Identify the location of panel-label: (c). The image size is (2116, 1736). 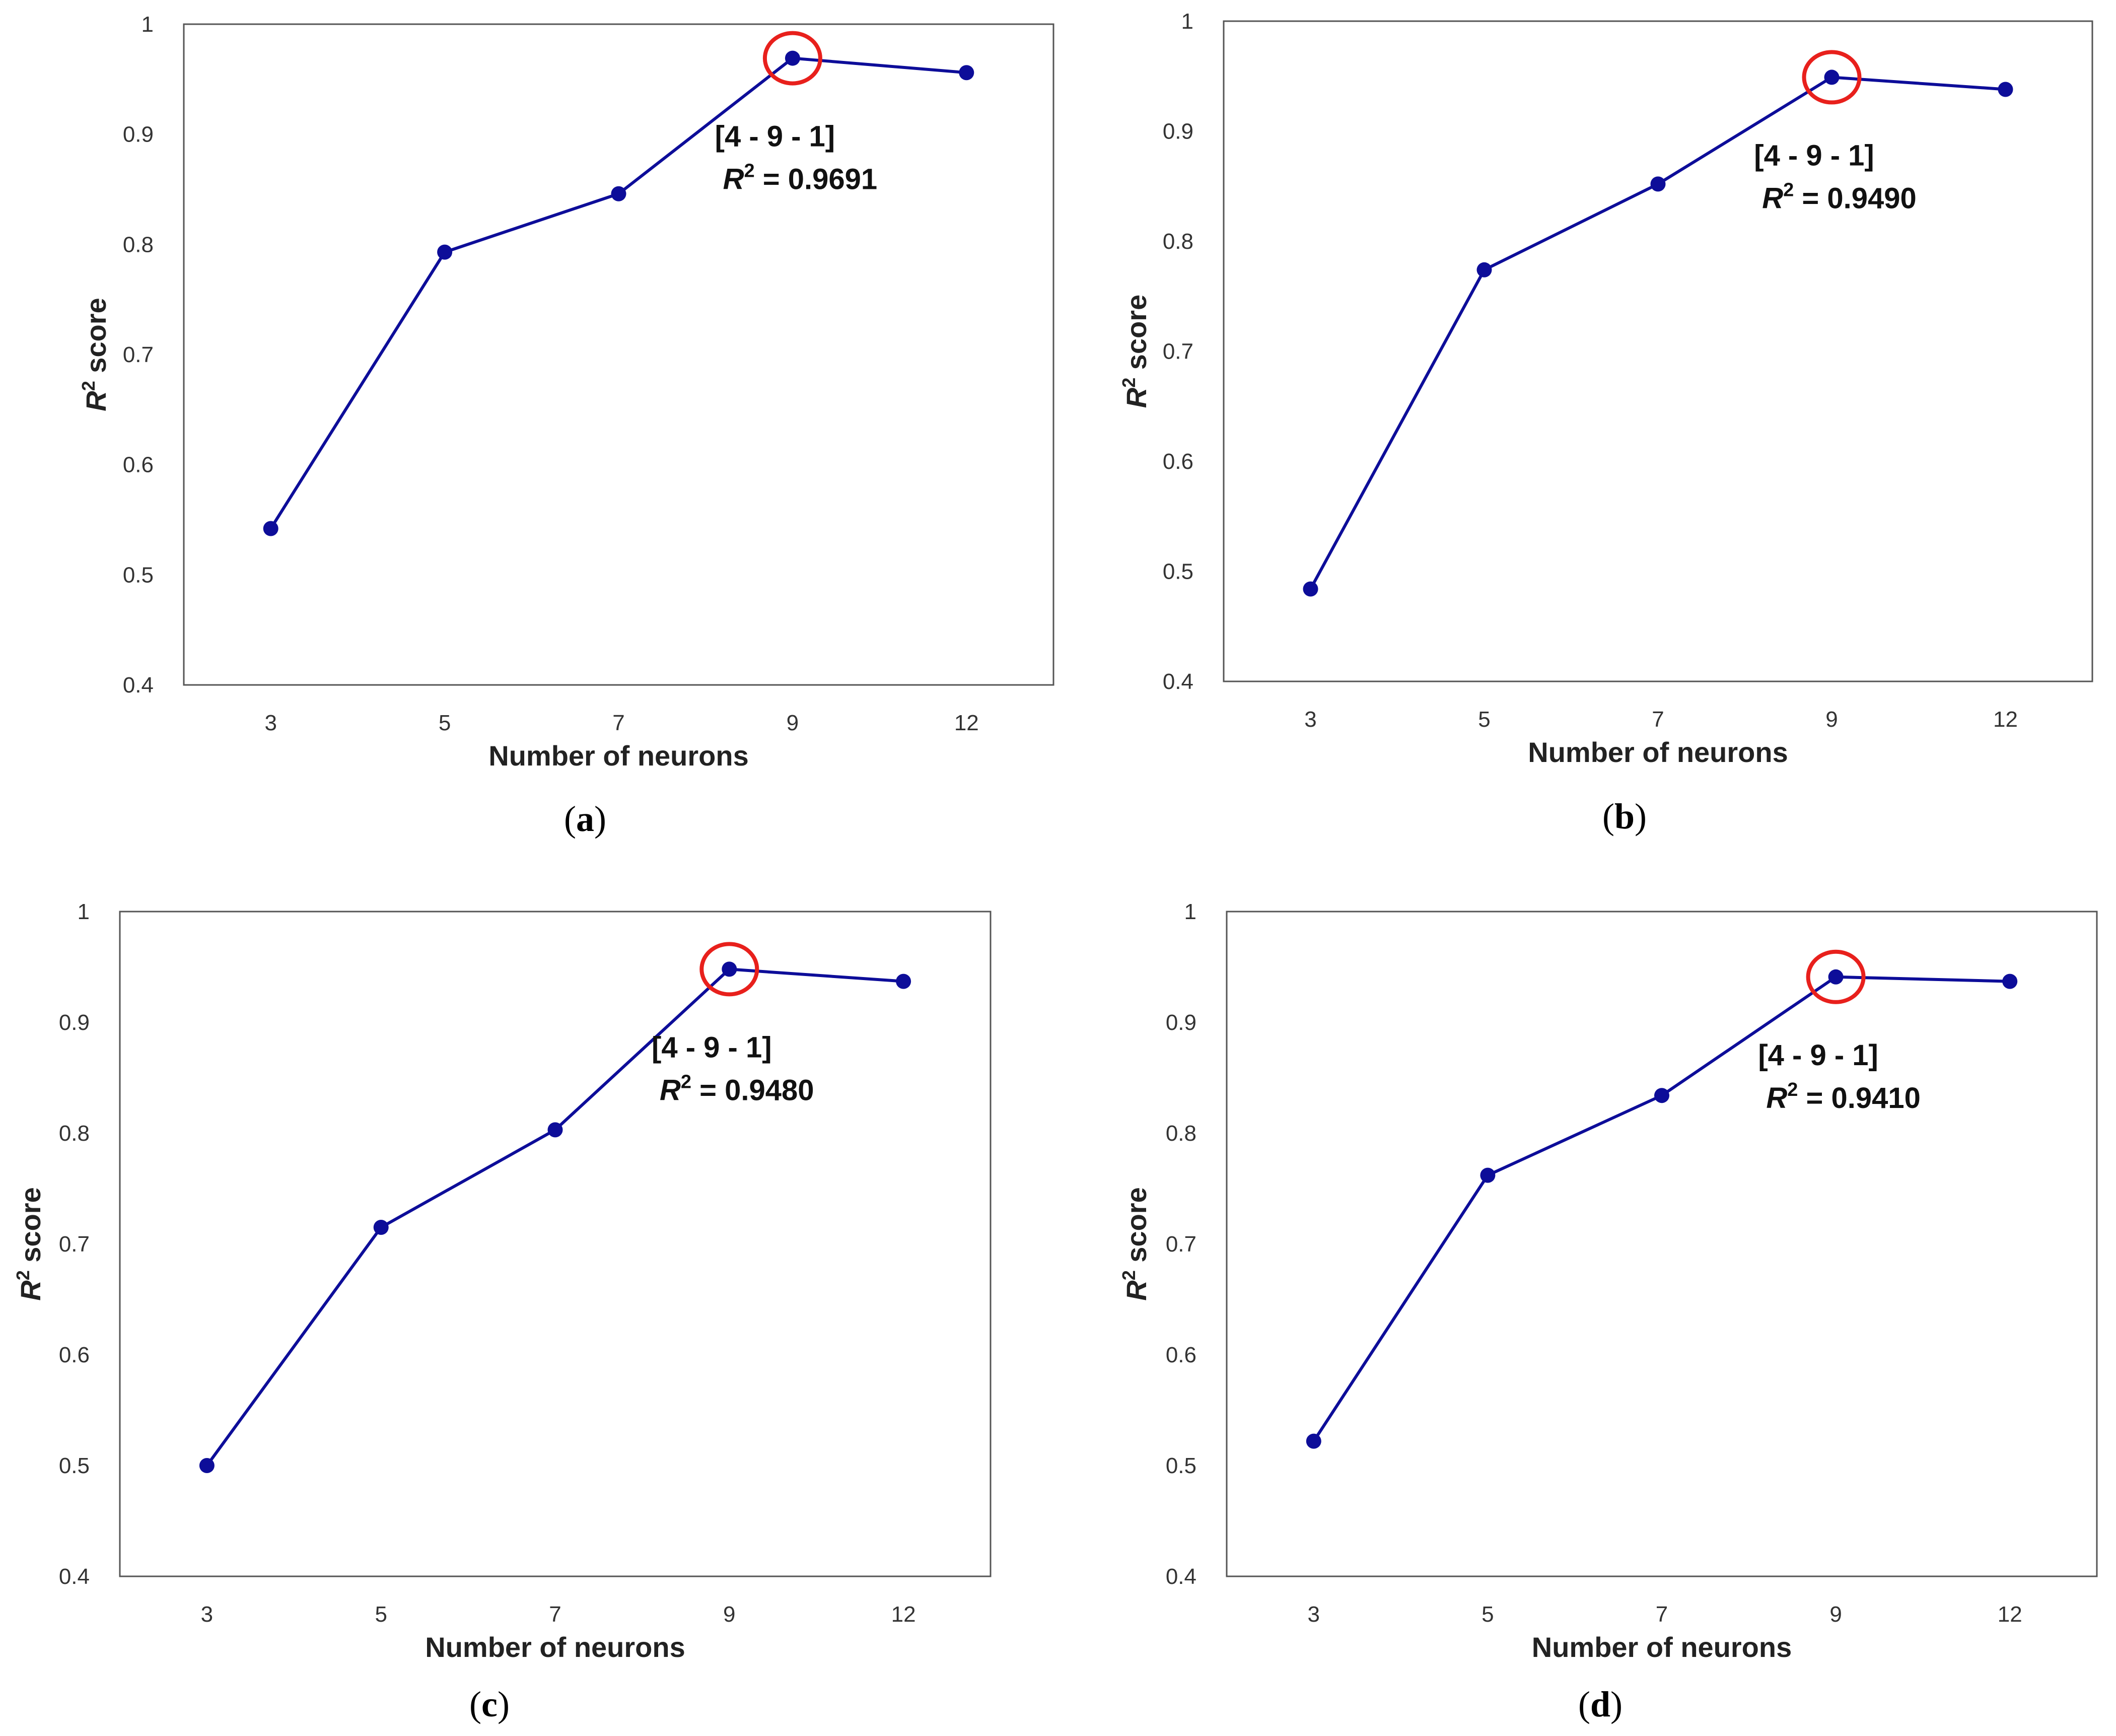
(489, 1704).